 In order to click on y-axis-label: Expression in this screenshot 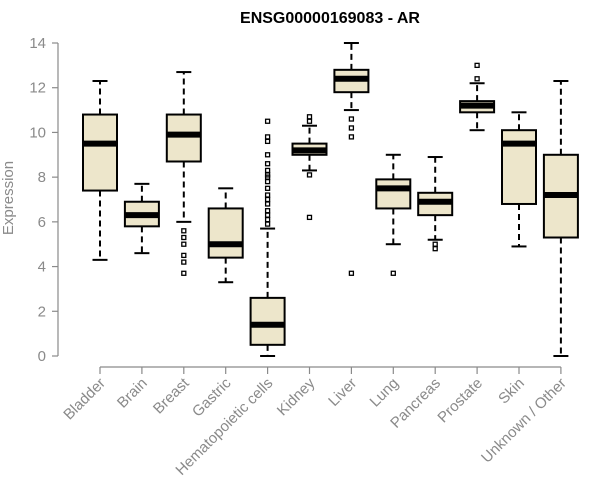, I will do `click(8, 198)`.